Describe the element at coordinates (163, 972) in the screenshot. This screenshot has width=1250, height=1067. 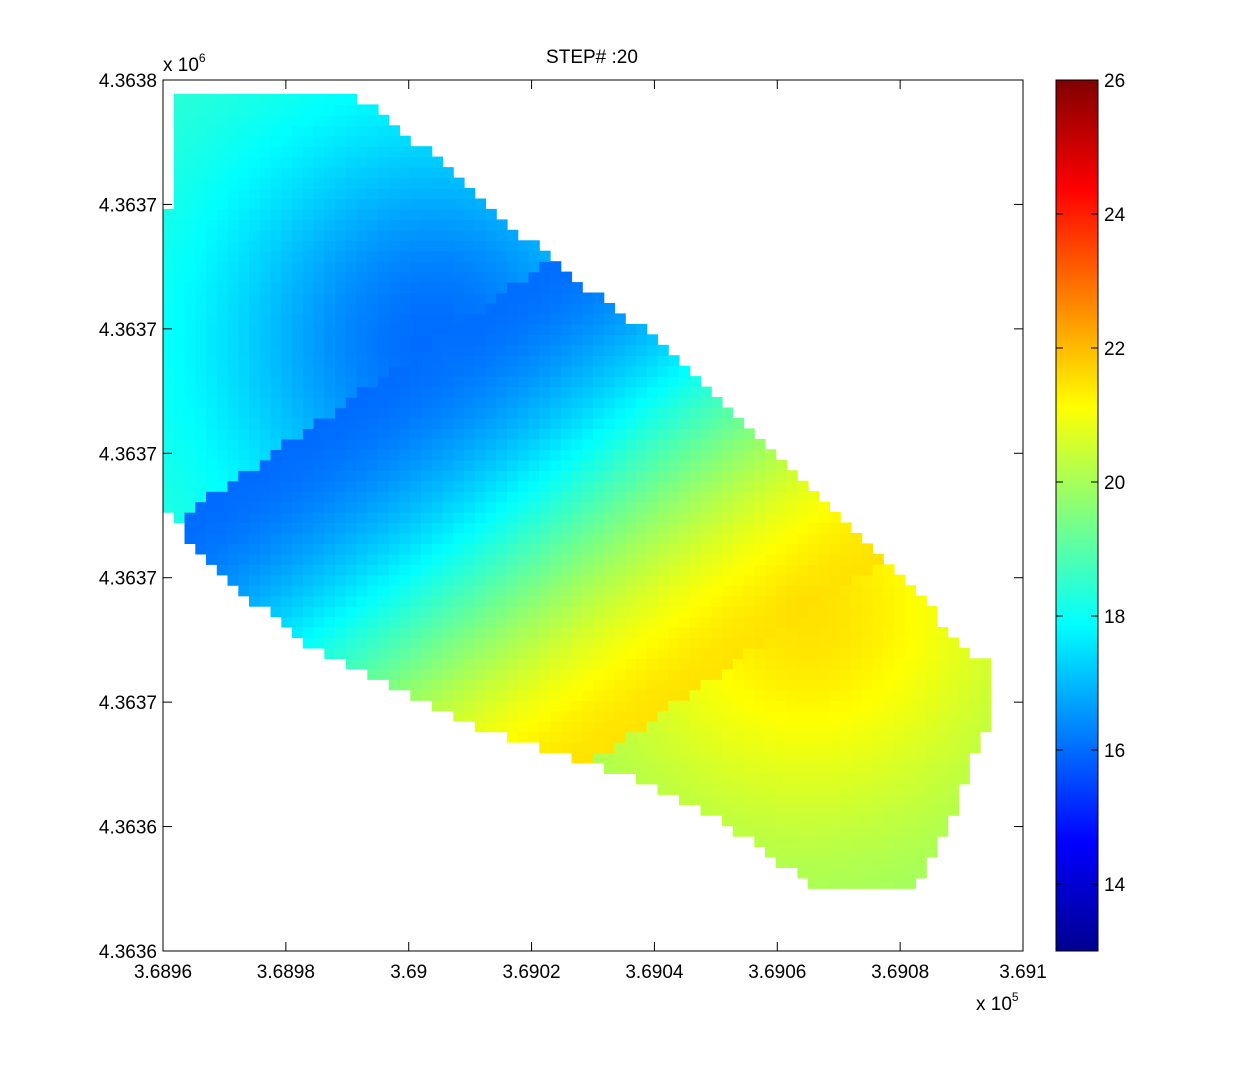
I see `x-tick-label: 3.6896` at that location.